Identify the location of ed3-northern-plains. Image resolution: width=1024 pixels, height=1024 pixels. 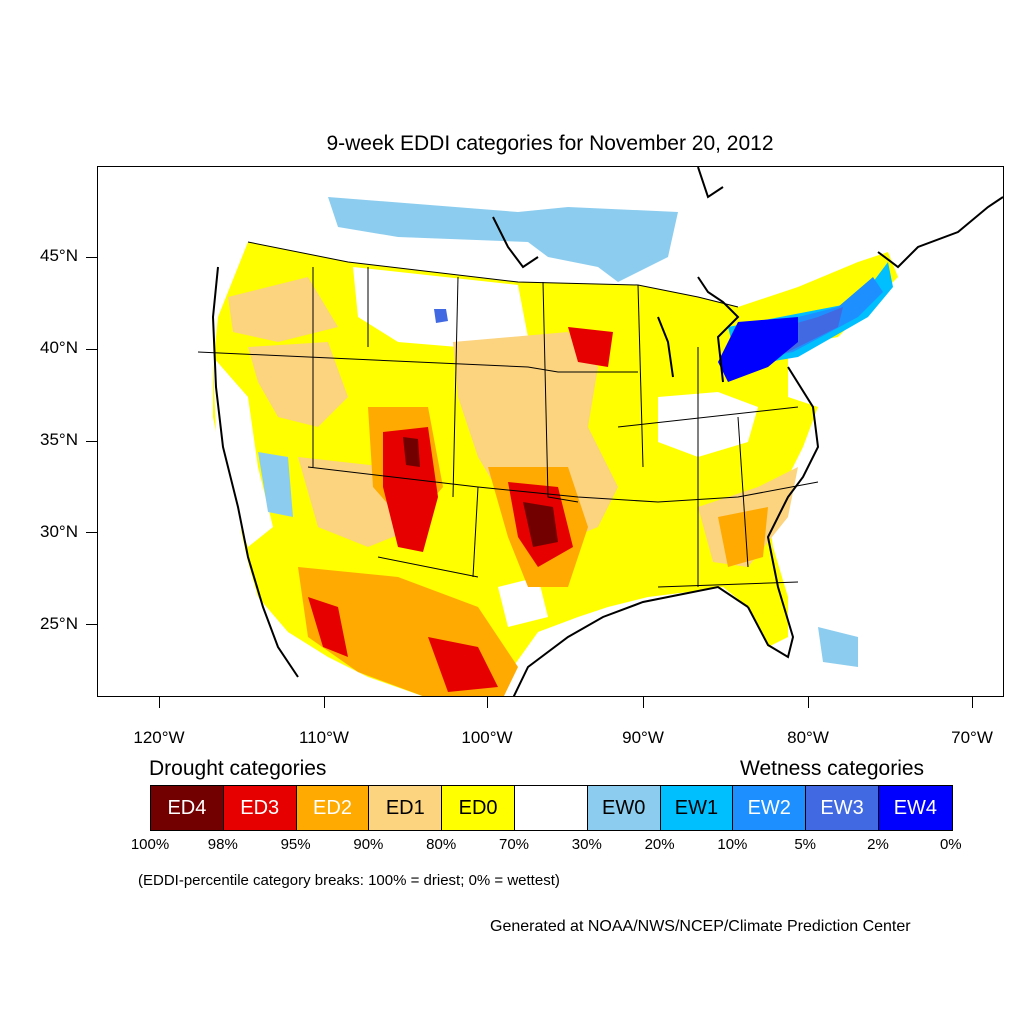
(590, 347).